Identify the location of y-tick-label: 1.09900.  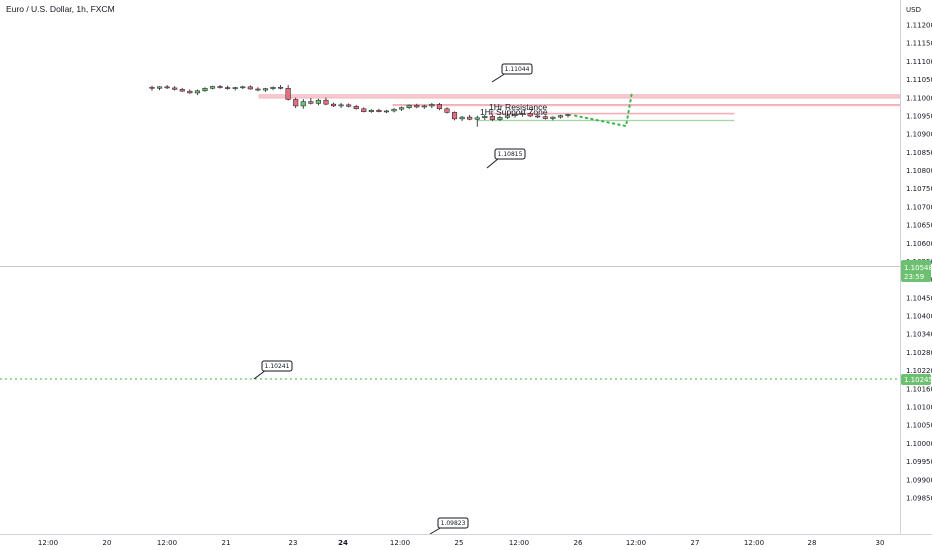
(919, 480).